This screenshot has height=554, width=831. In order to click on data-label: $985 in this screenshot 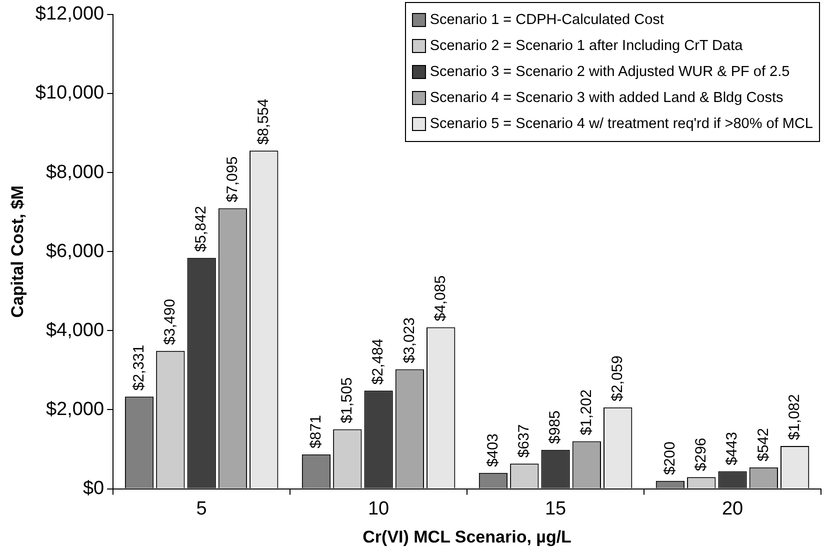, I will do `click(555, 427)`.